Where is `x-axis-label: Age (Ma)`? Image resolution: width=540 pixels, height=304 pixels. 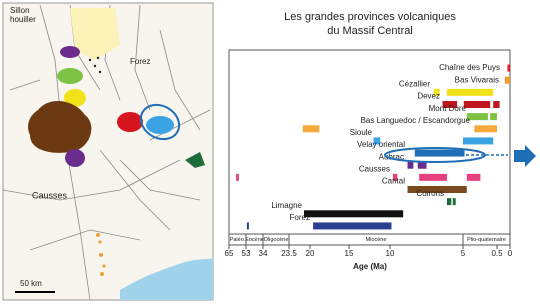 x-axis-label: Age (Ma) is located at coordinates (370, 266).